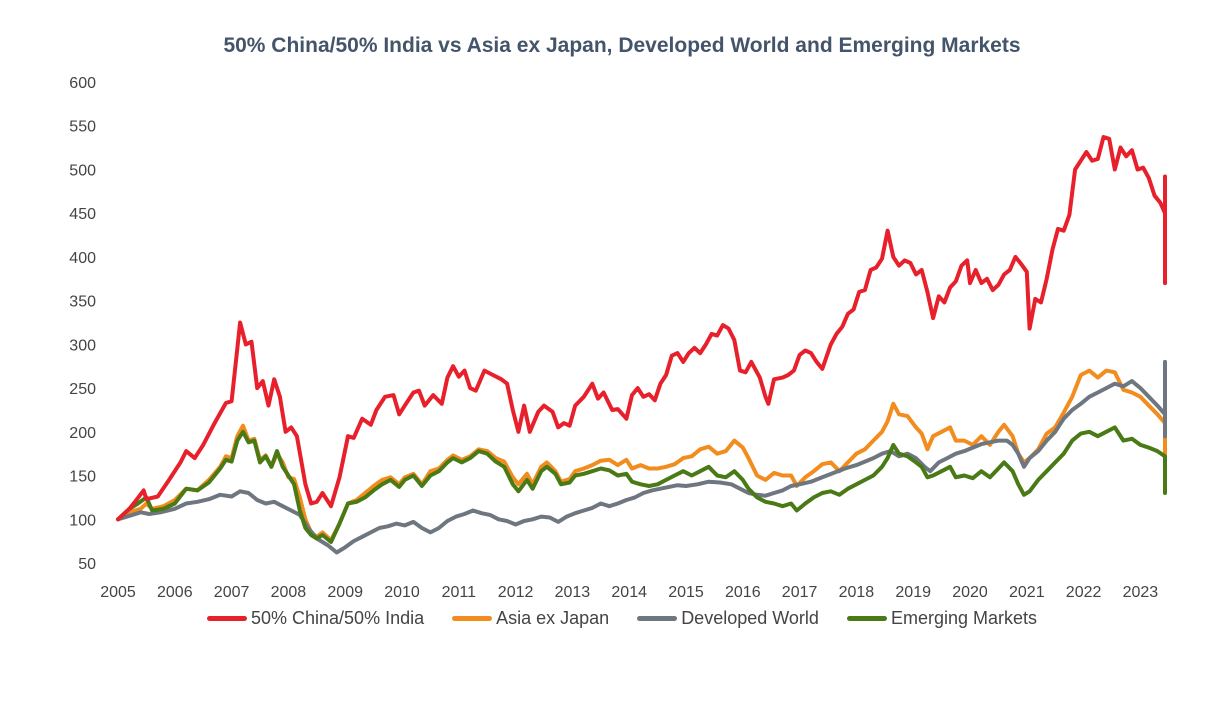 The image size is (1228, 702). I want to click on x-tick-label: 2020, so click(970, 592).